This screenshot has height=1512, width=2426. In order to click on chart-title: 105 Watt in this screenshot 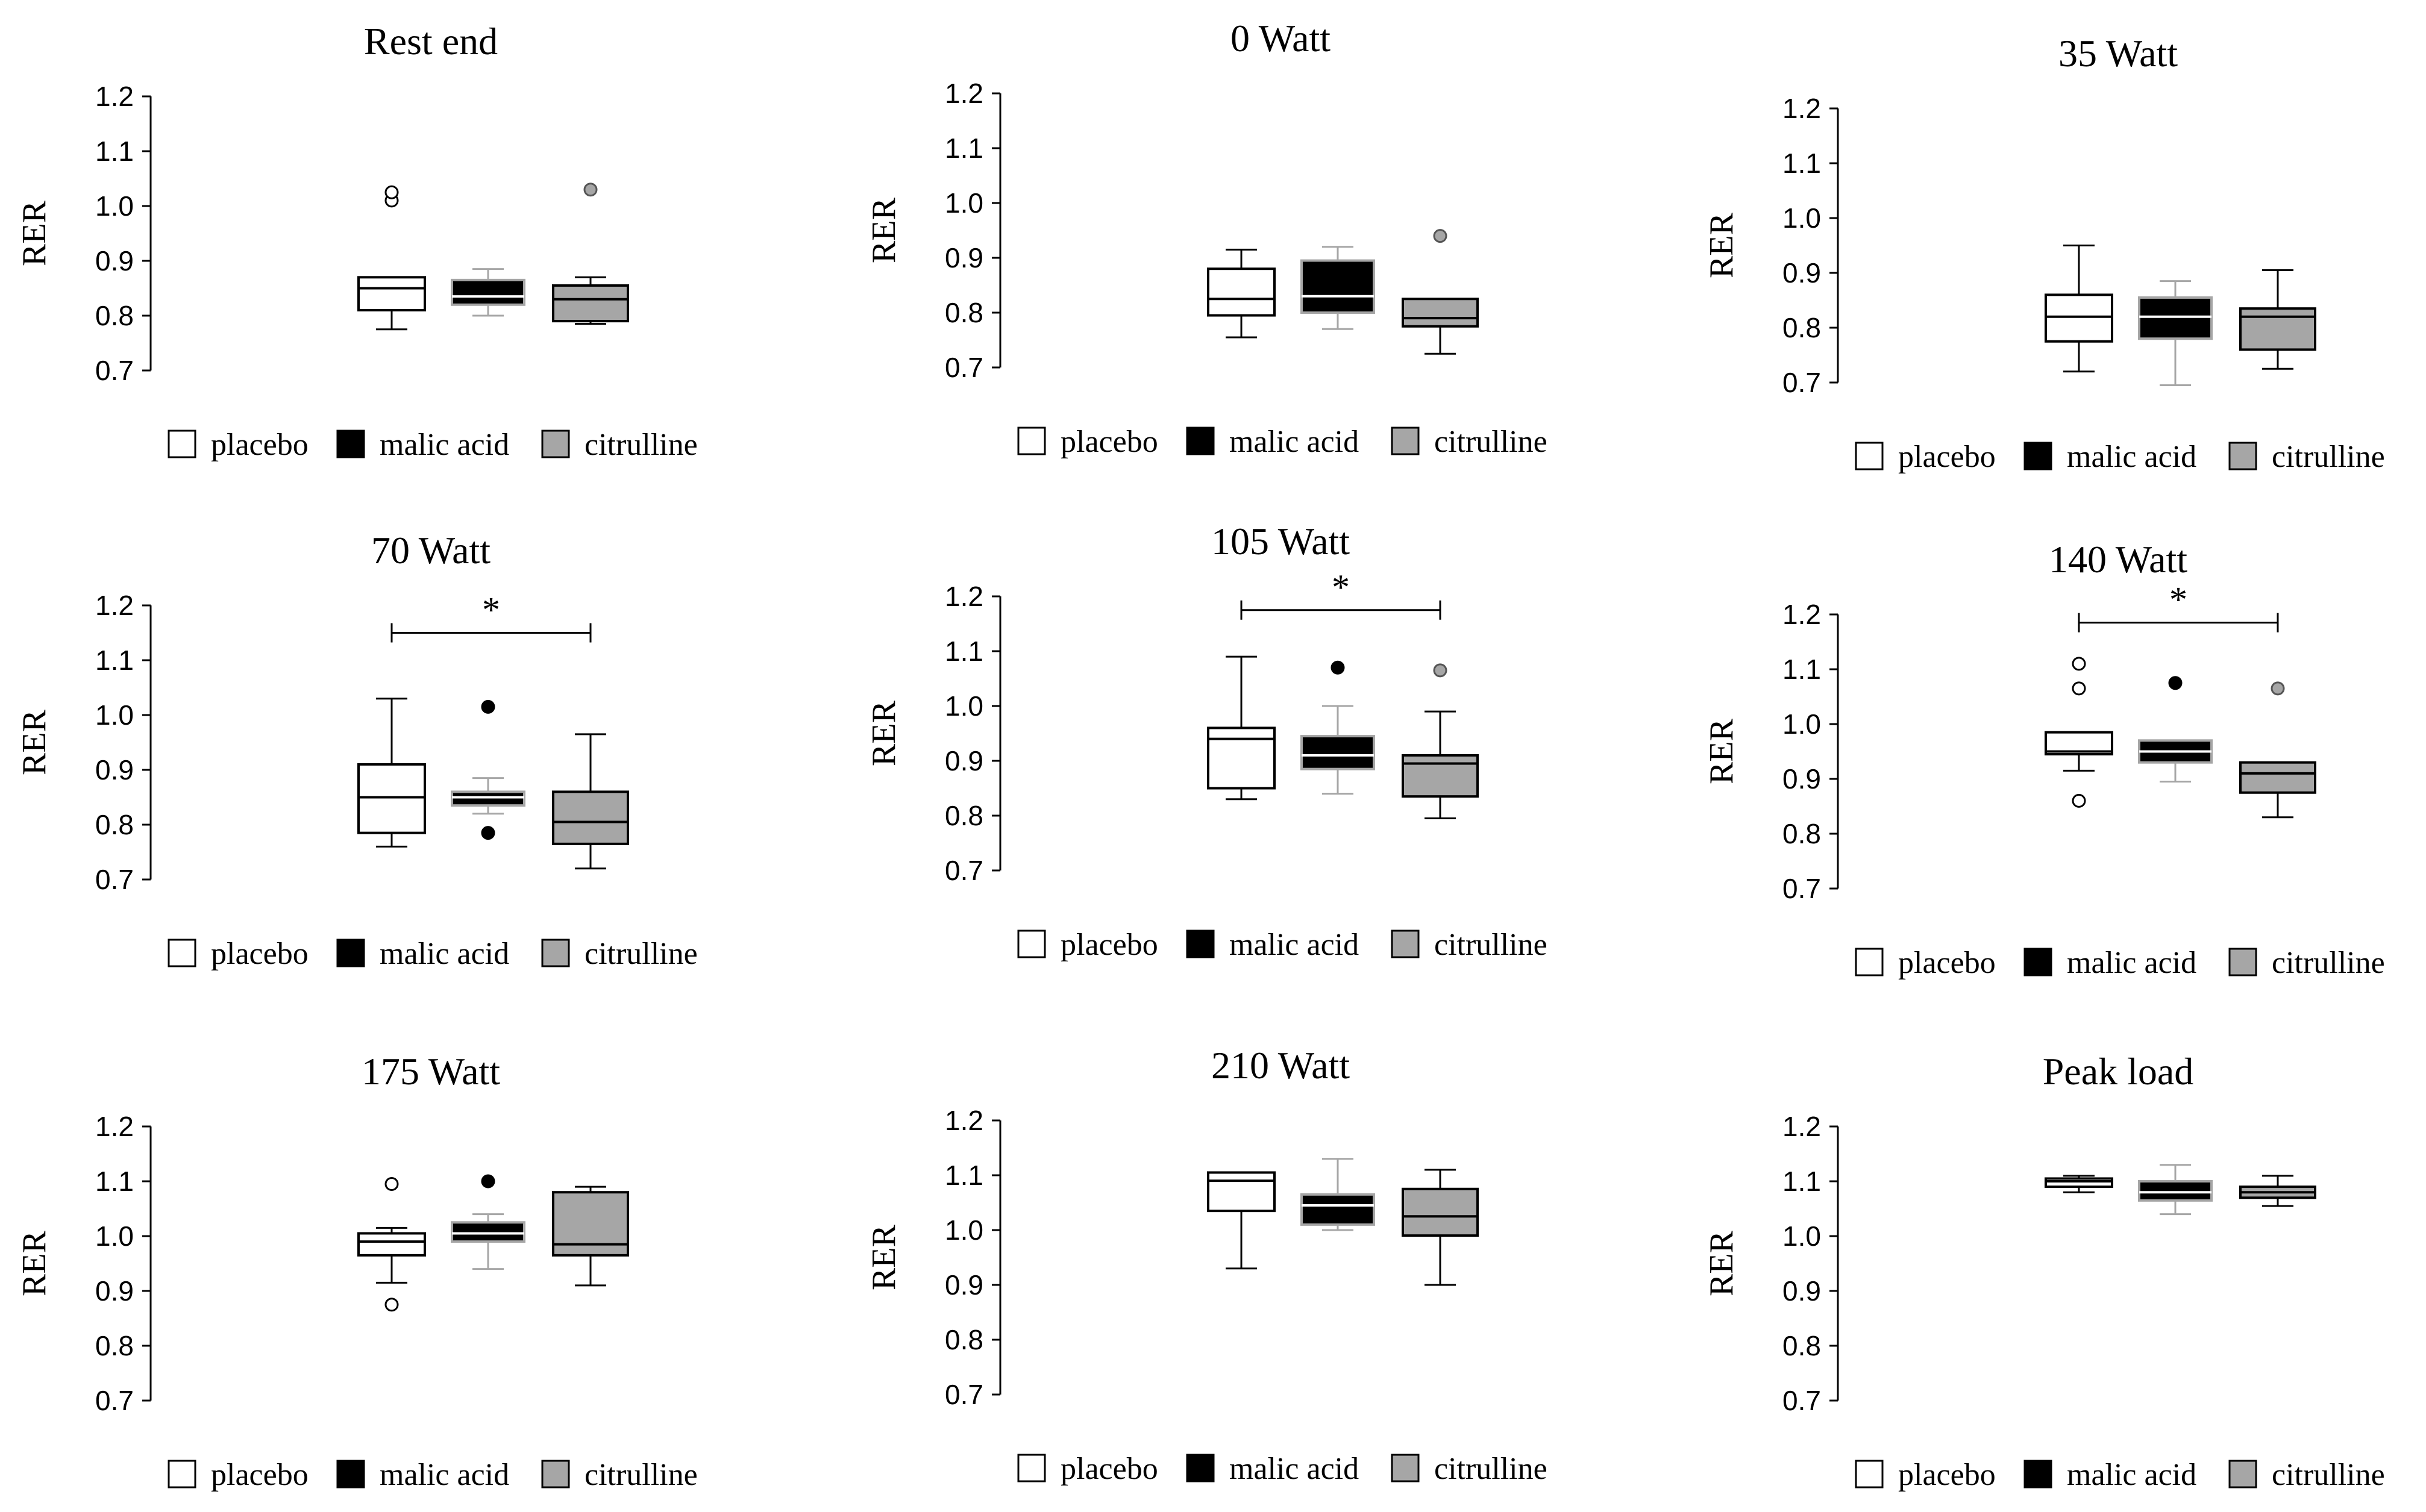, I will do `click(1280, 541)`.